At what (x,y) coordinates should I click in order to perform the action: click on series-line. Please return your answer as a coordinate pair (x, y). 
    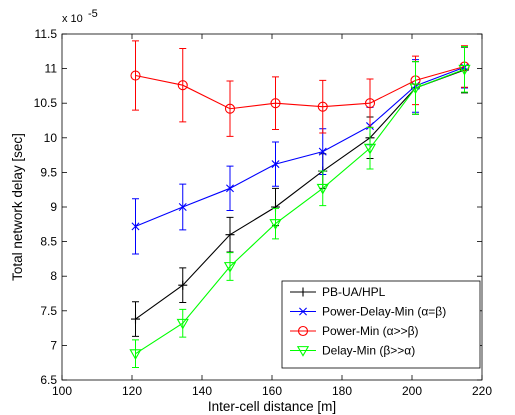
    Looking at the image, I should click on (300, 87).